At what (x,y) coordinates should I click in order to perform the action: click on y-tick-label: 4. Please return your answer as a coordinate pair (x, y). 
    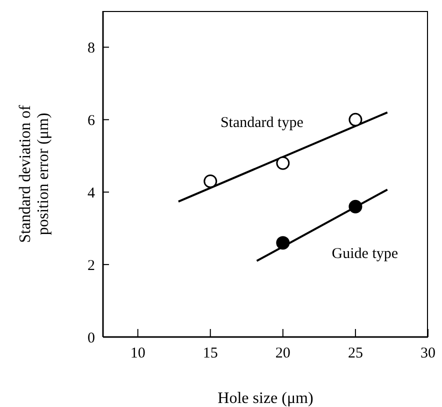
    Looking at the image, I should click on (92, 193).